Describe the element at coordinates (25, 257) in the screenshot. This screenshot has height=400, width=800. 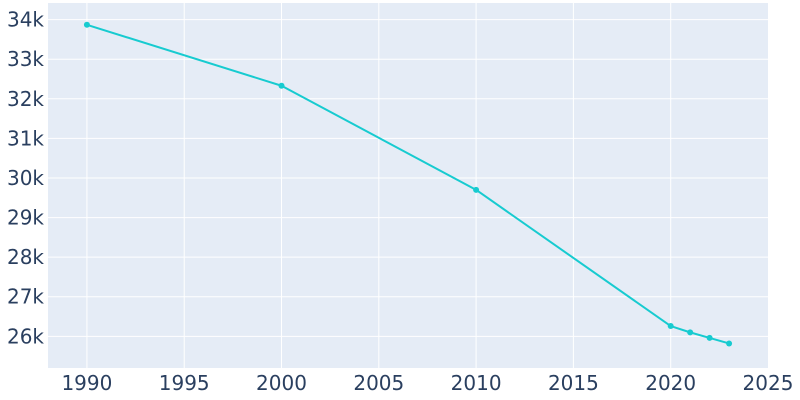
I see `y-tick-label: 28k` at that location.